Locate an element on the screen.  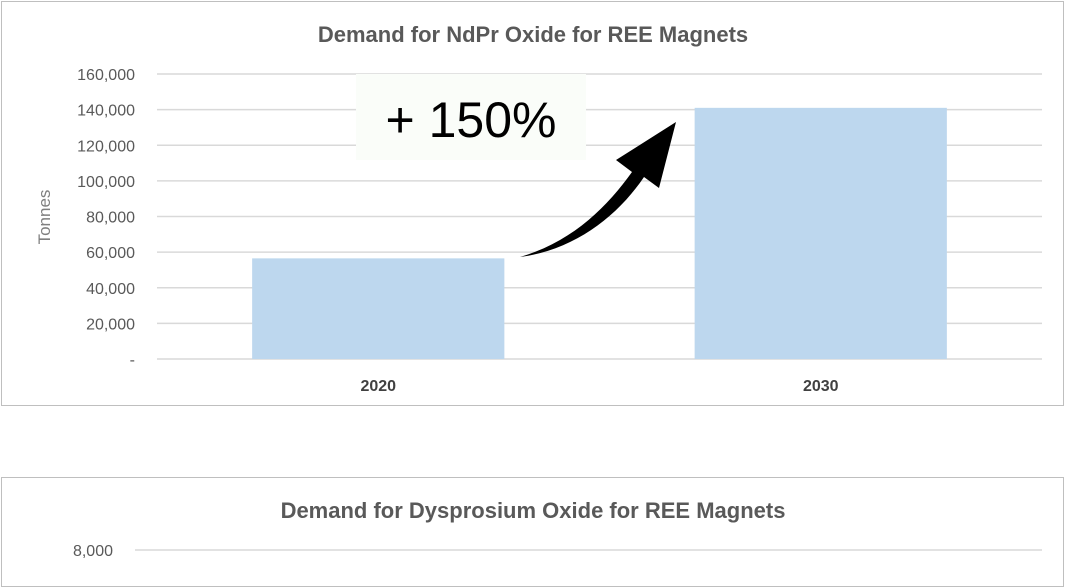
y-tick-label: 120,000 is located at coordinates (106, 146).